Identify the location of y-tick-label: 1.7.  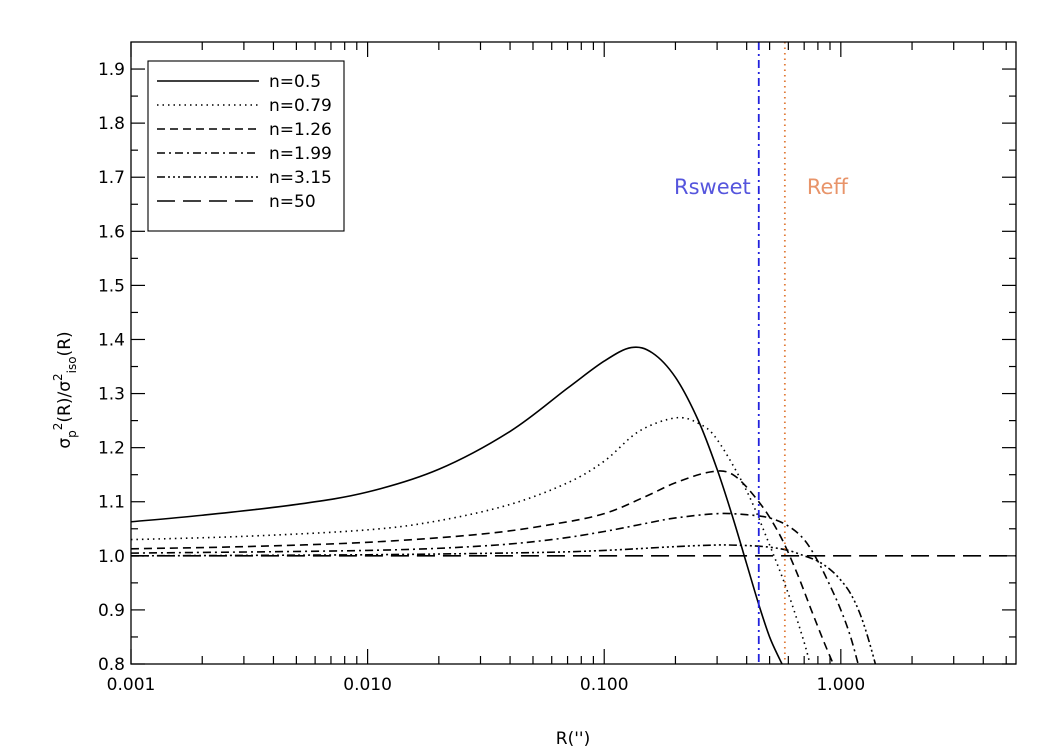
(111, 178).